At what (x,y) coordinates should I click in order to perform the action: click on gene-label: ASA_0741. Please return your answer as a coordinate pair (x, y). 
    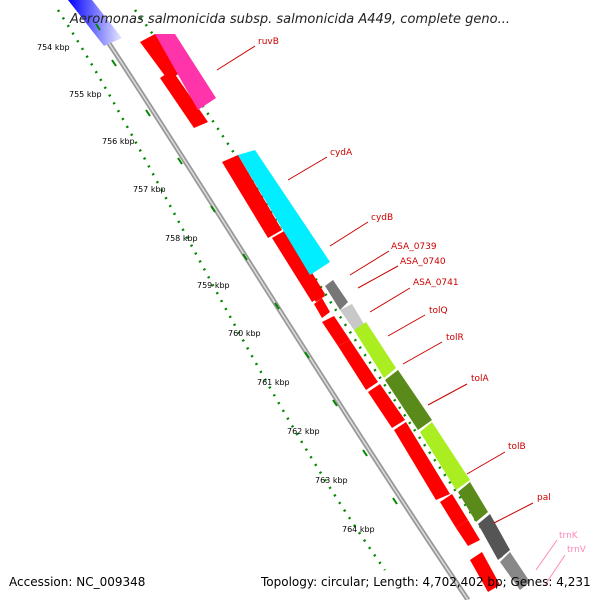
    Looking at the image, I should click on (436, 283).